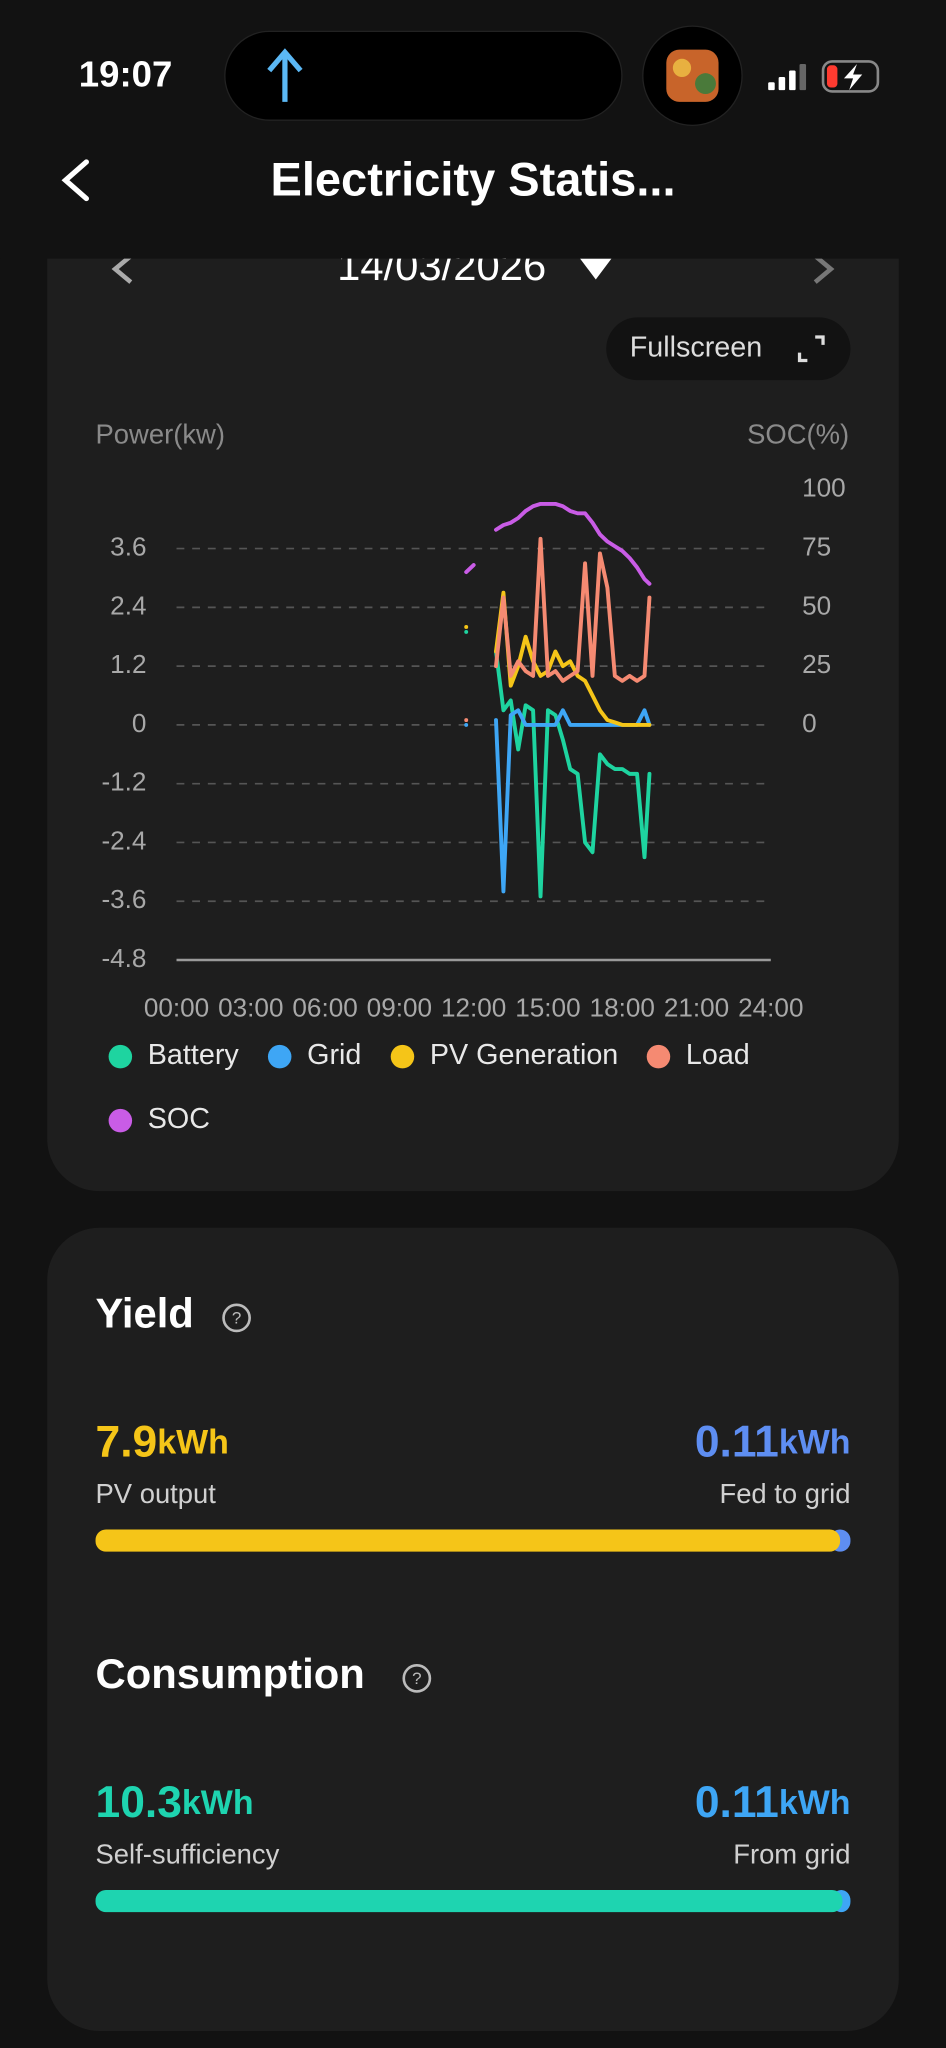  I want to click on value: 7.9, so click(127, 1441).